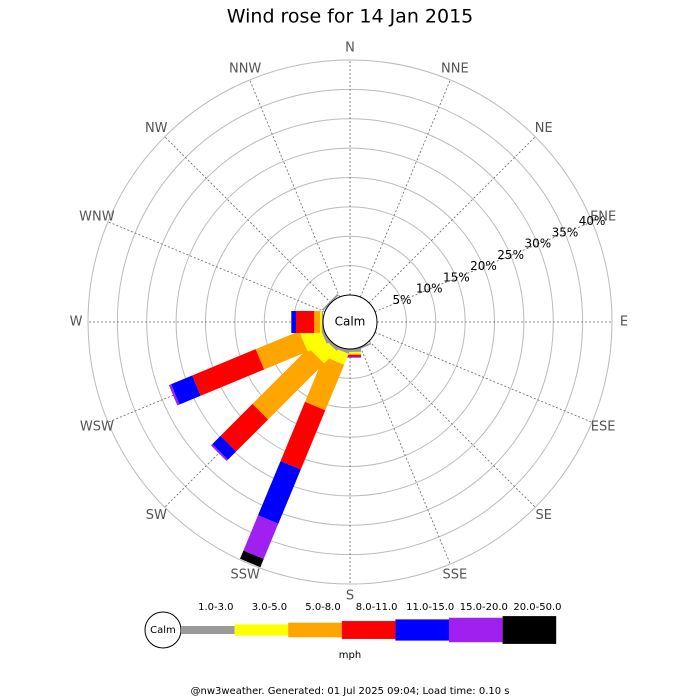 This screenshot has width=700, height=700. What do you see at coordinates (537, 244) in the screenshot?
I see `r-tick-label: 30%` at bounding box center [537, 244].